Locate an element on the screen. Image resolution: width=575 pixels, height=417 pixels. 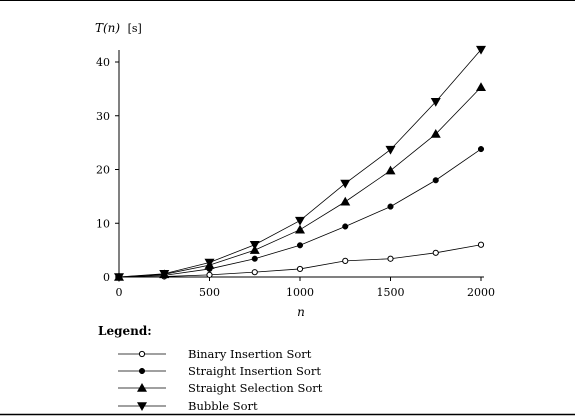
y-ticks: 0 10 20 30 40 is located at coordinates (107, 170).